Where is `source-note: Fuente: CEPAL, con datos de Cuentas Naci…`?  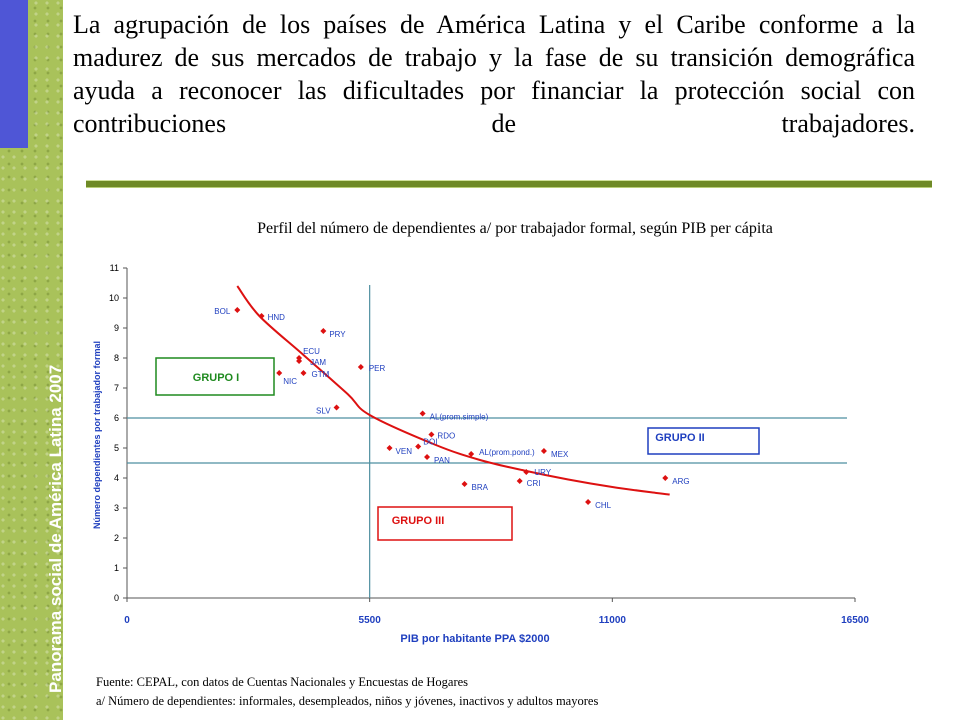
source-note: Fuente: CEPAL, con datos de Cuentas Naci… is located at coordinates (282, 682).